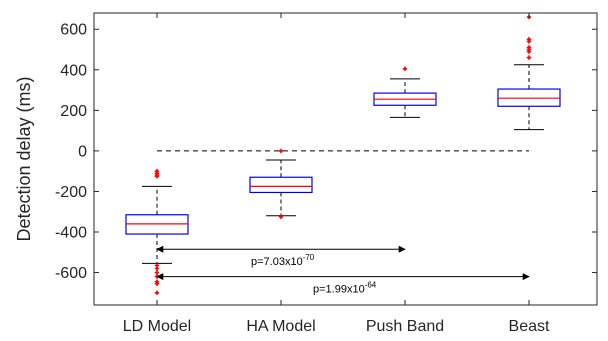  Describe the element at coordinates (73, 70) in the screenshot. I see `y-tick-label: 400` at that location.